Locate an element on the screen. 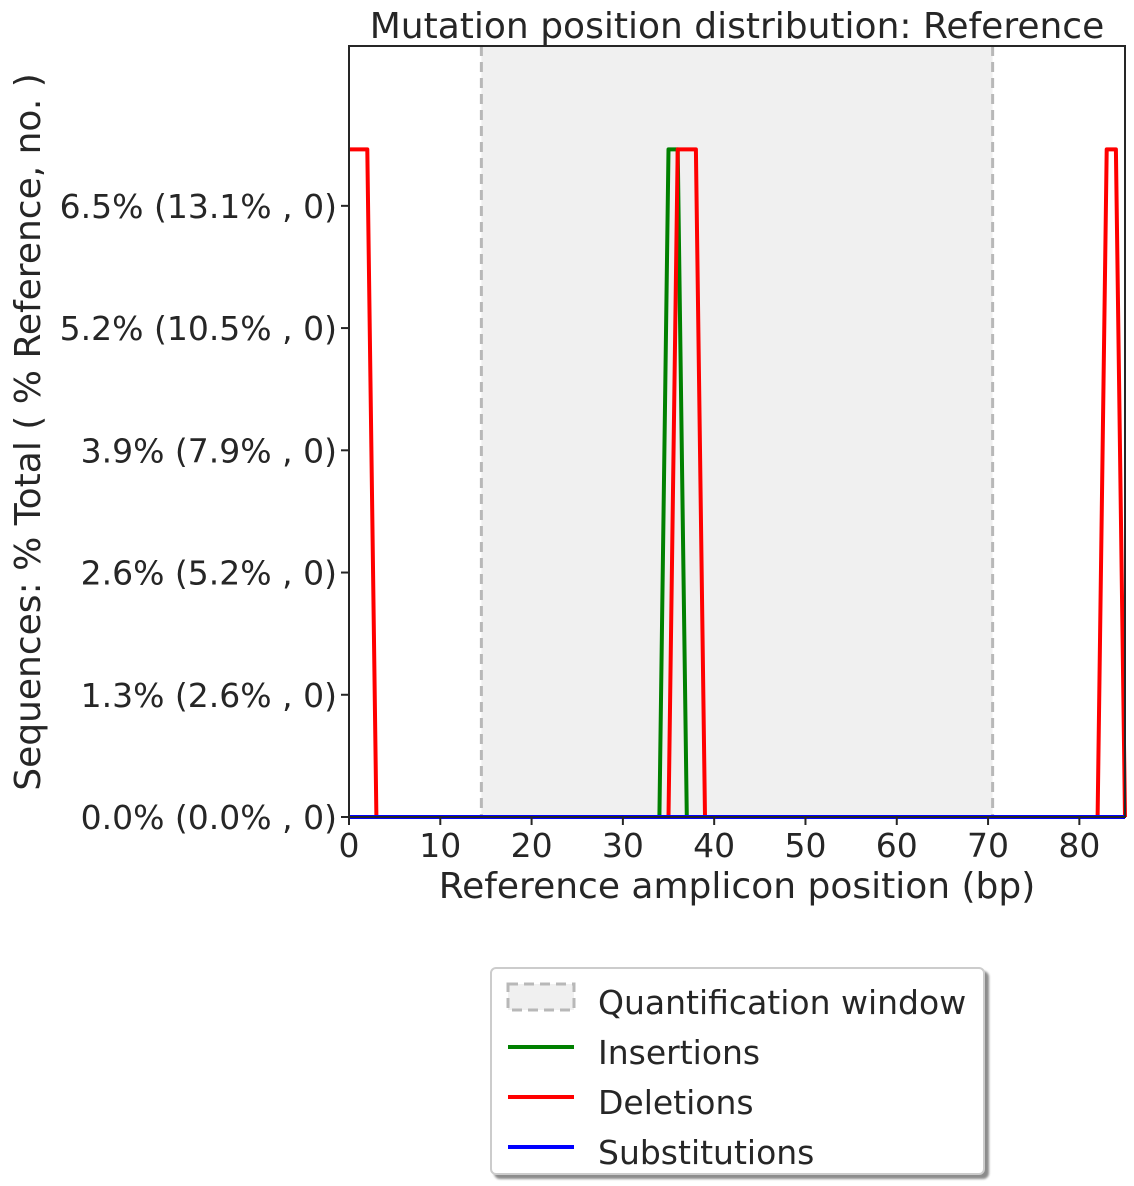 This screenshot has height=1186, width=1134. x-tick-label: 50 is located at coordinates (805, 845).